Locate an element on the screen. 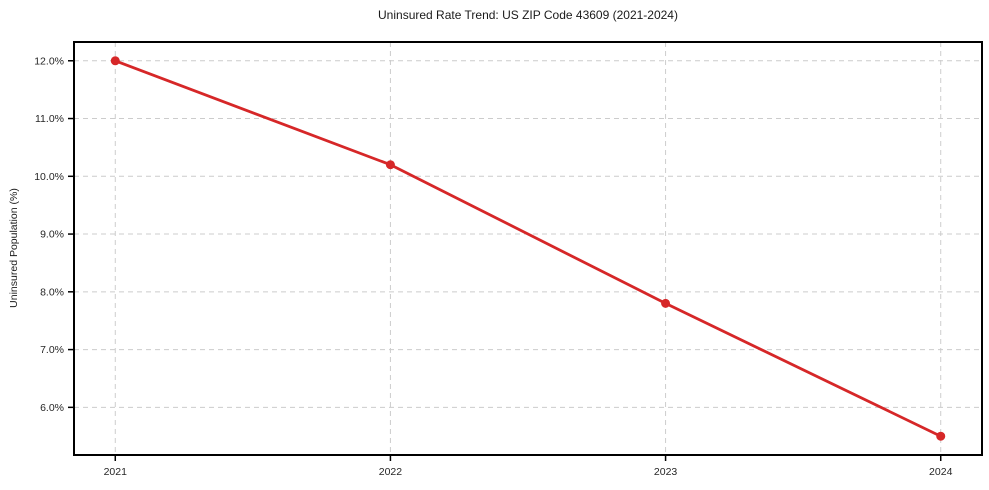 The image size is (989, 490). y-tick-label: 8.0% is located at coordinates (52, 292).